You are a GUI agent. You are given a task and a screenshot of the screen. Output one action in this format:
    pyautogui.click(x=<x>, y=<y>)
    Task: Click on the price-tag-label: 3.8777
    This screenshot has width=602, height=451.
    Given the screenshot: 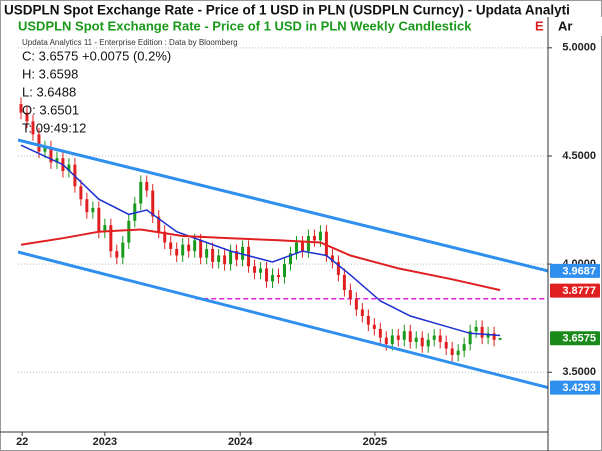 What is the action you would take?
    pyautogui.click(x=579, y=291)
    